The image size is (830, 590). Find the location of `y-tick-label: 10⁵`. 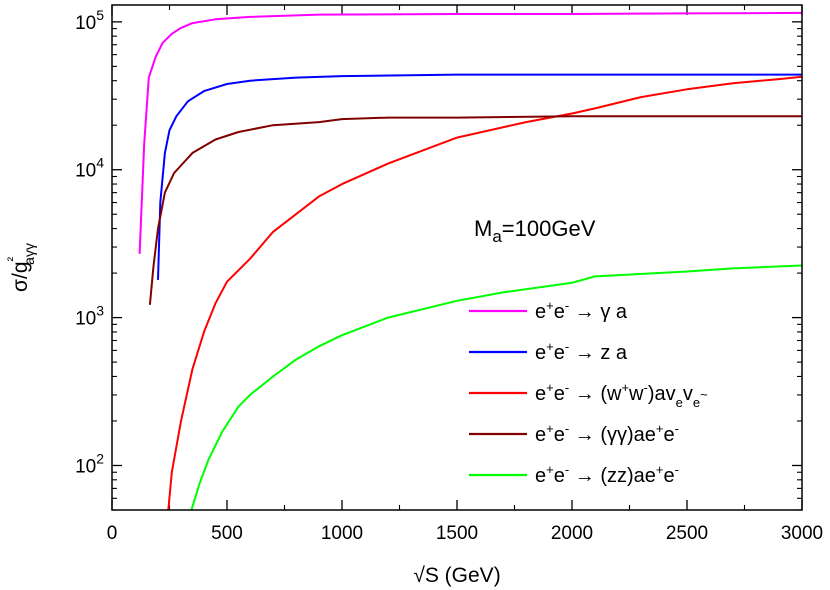

y-tick-label: 10⁵ is located at coordinates (89, 20).